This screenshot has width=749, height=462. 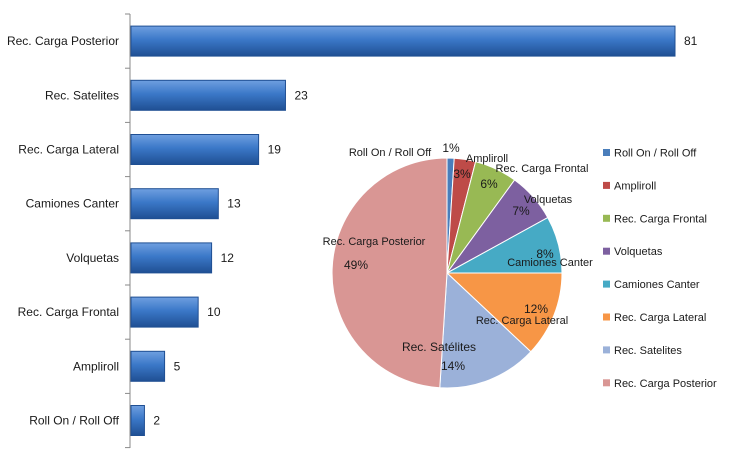 What do you see at coordinates (96, 366) in the screenshot?
I see `y-tick-label: Ampliroll` at bounding box center [96, 366].